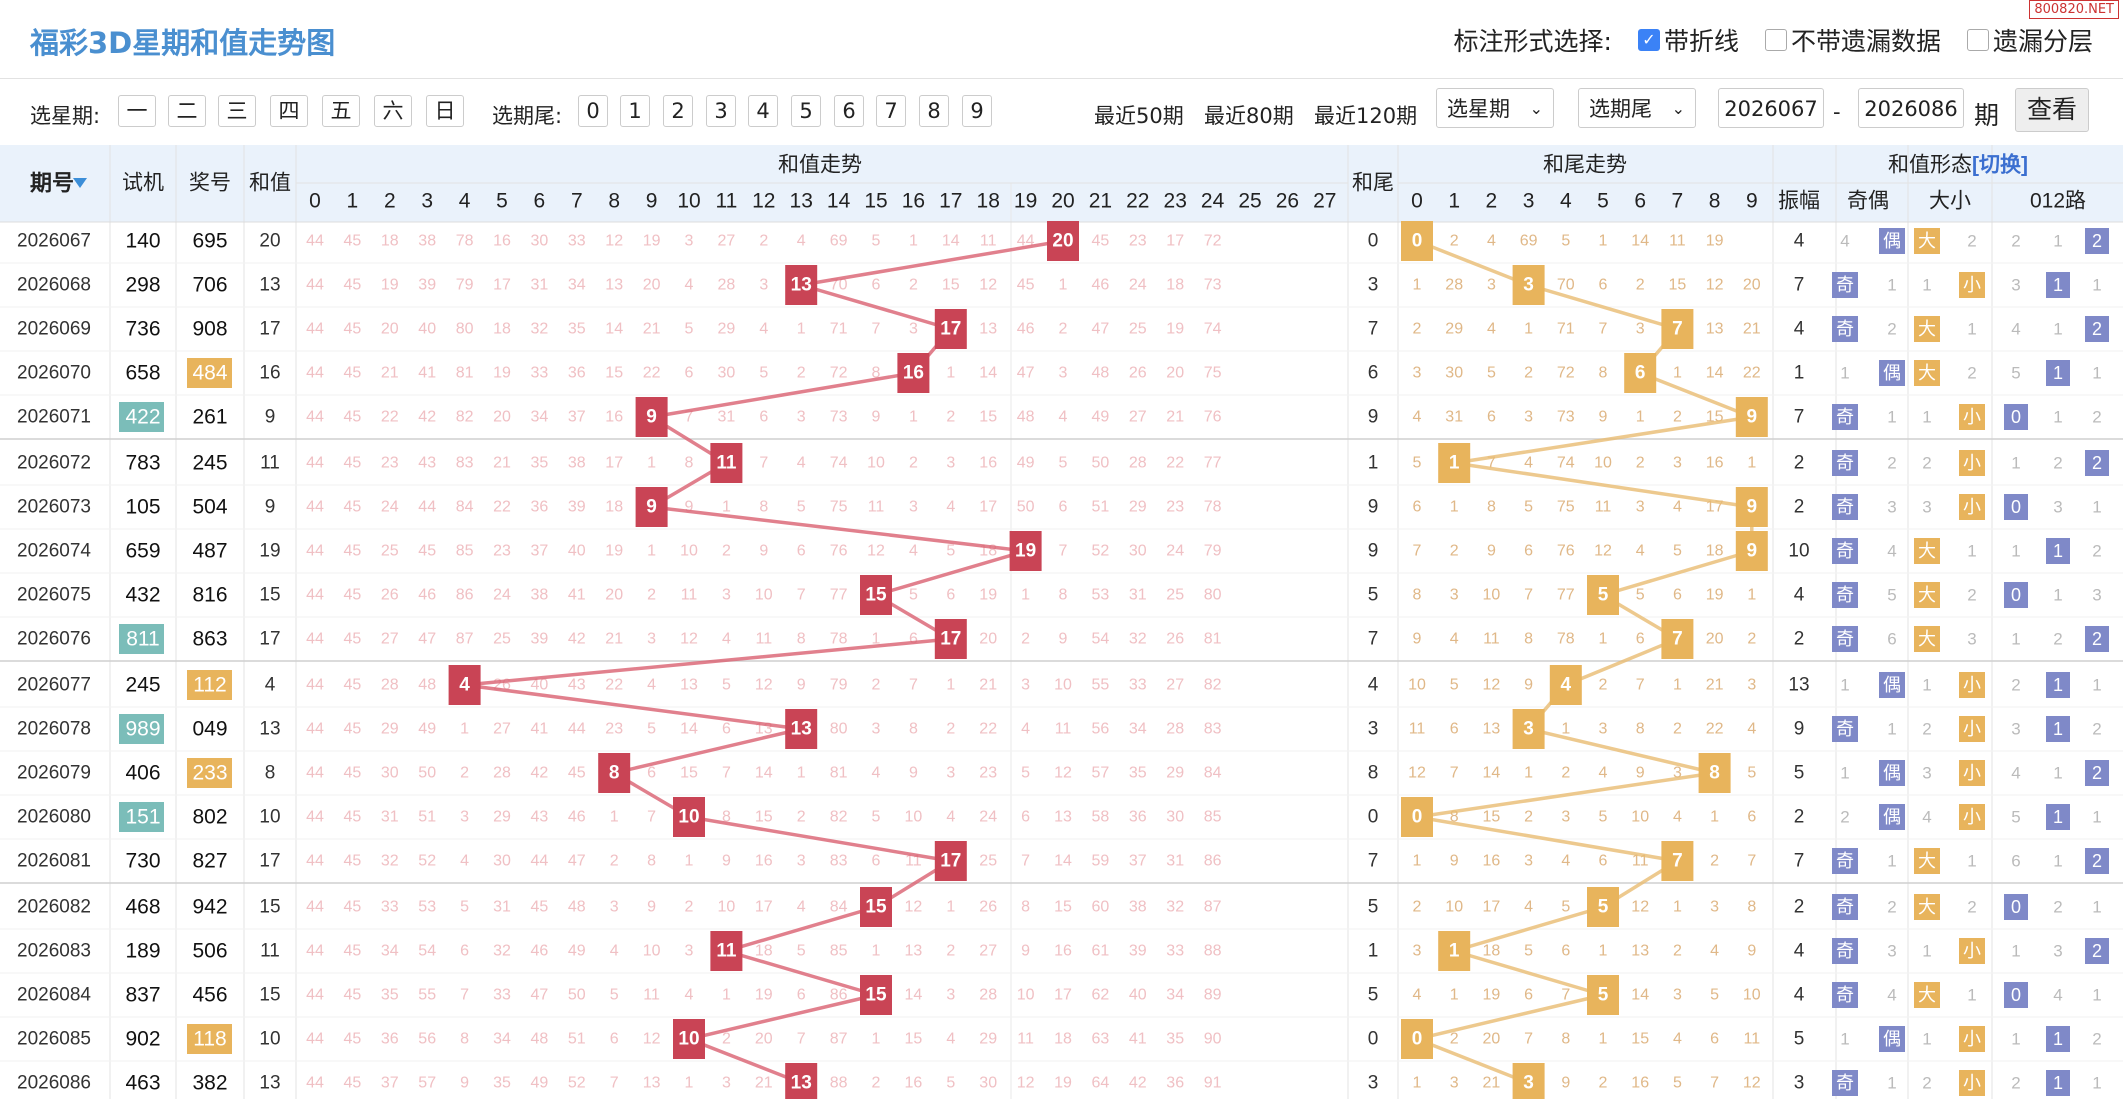  Describe the element at coordinates (502, 507) in the screenshot. I see `sum-miss: 22` at that location.